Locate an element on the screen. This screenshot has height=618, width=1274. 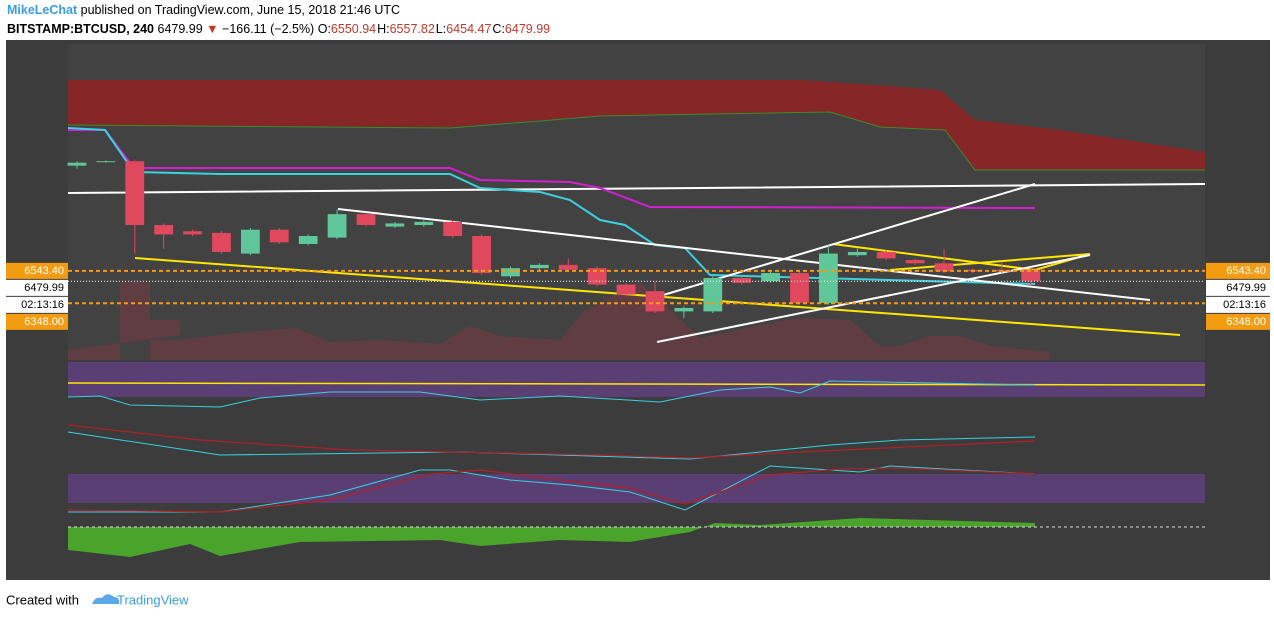
logo is located at coordinates (106, 599).